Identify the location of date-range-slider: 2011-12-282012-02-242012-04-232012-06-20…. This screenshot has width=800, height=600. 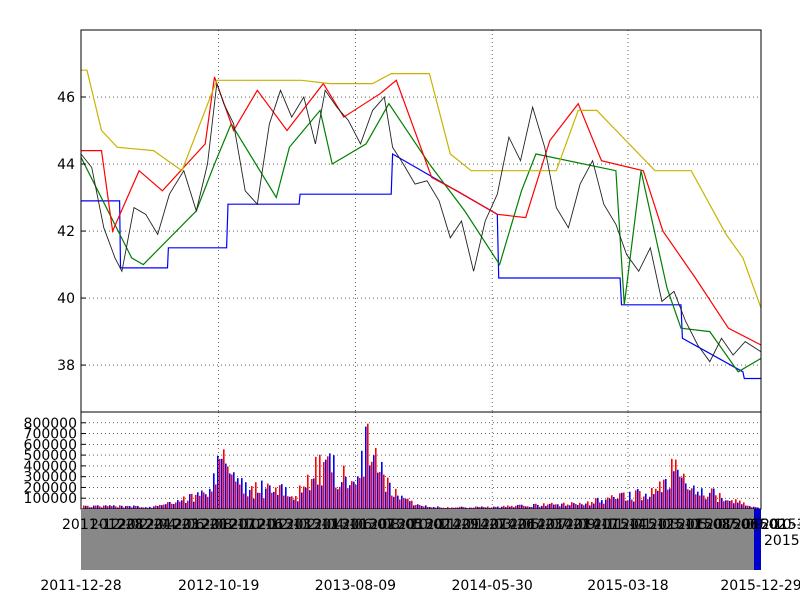
(431, 539).